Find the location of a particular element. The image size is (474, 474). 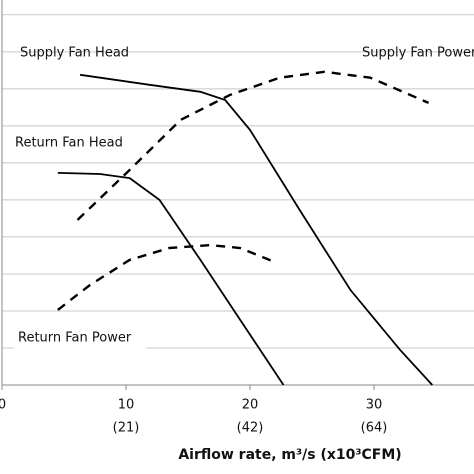

series-label: Return Fan Head is located at coordinates (69, 143).